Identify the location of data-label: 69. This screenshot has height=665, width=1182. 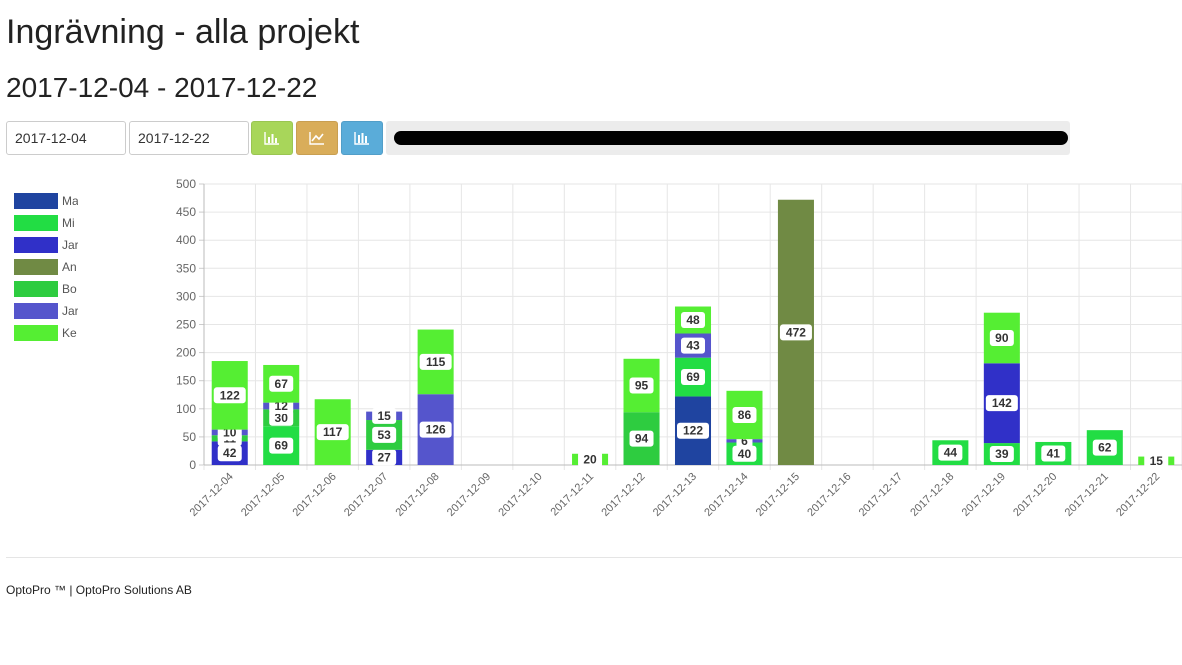
(693, 377).